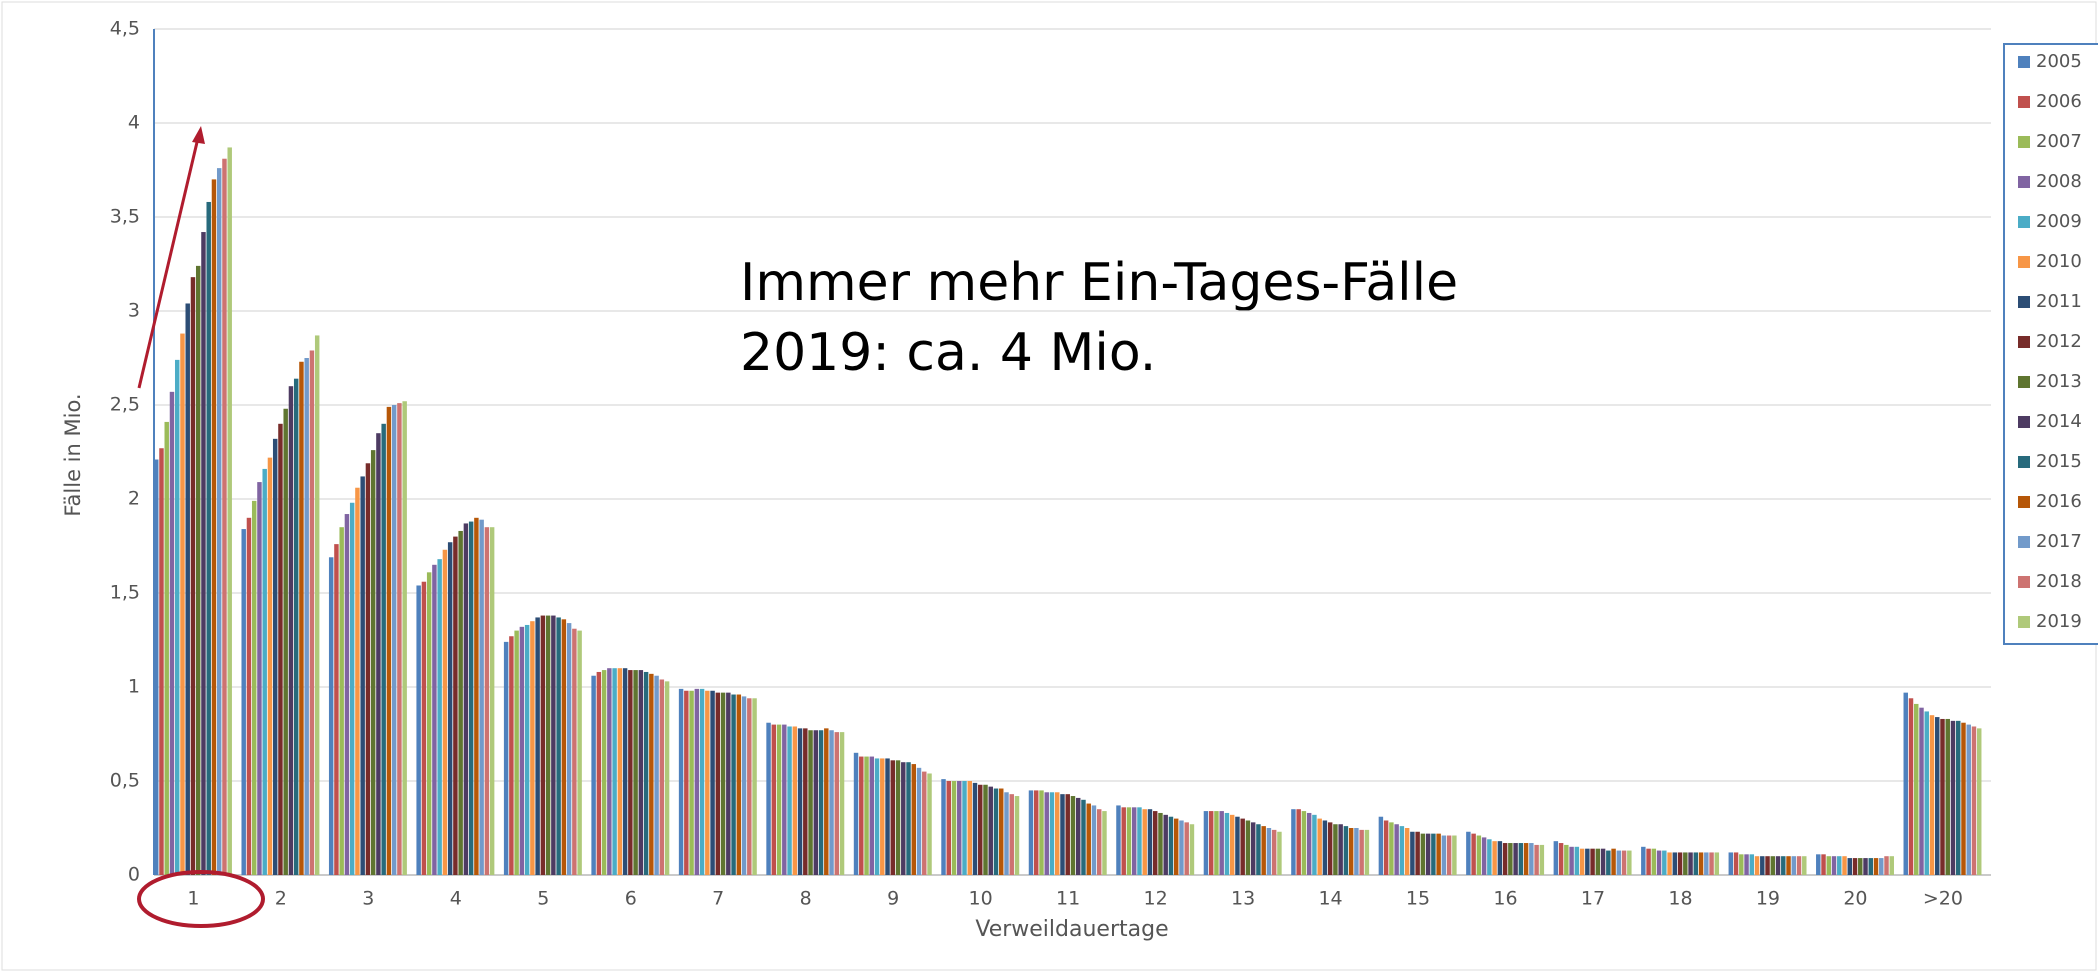  I want to click on x-tick-label: 15, so click(1418, 899).